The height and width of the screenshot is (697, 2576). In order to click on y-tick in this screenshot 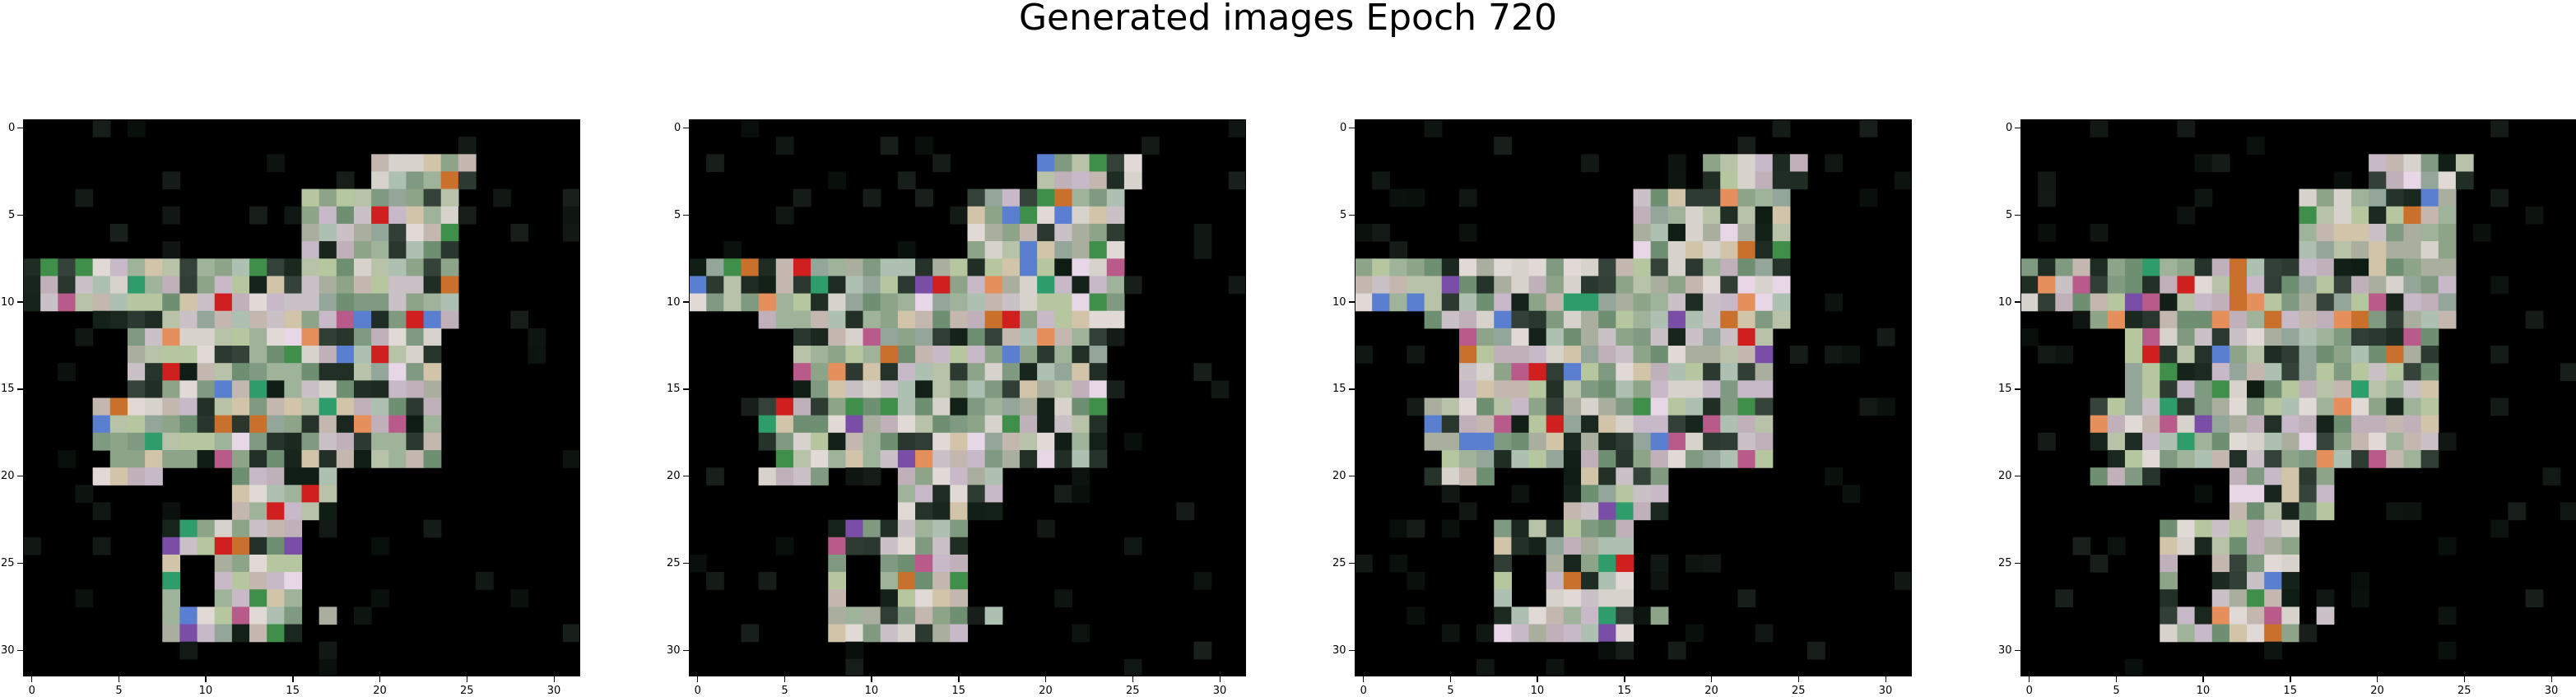, I will do `click(20, 302)`.